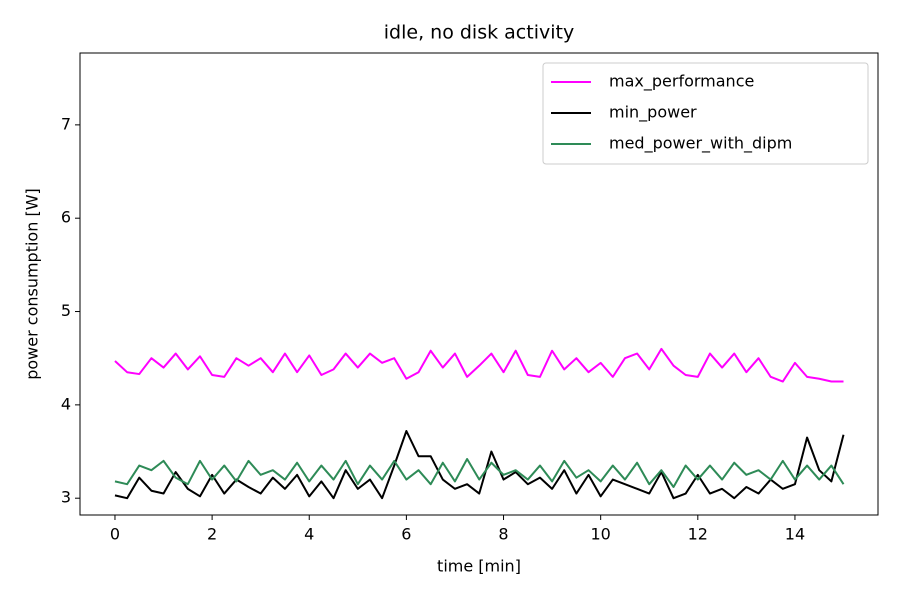 Image resolution: width=900 pixels, height=600 pixels. What do you see at coordinates (700, 144) in the screenshot?
I see `legend-label: med_power_with_dipm` at bounding box center [700, 144].